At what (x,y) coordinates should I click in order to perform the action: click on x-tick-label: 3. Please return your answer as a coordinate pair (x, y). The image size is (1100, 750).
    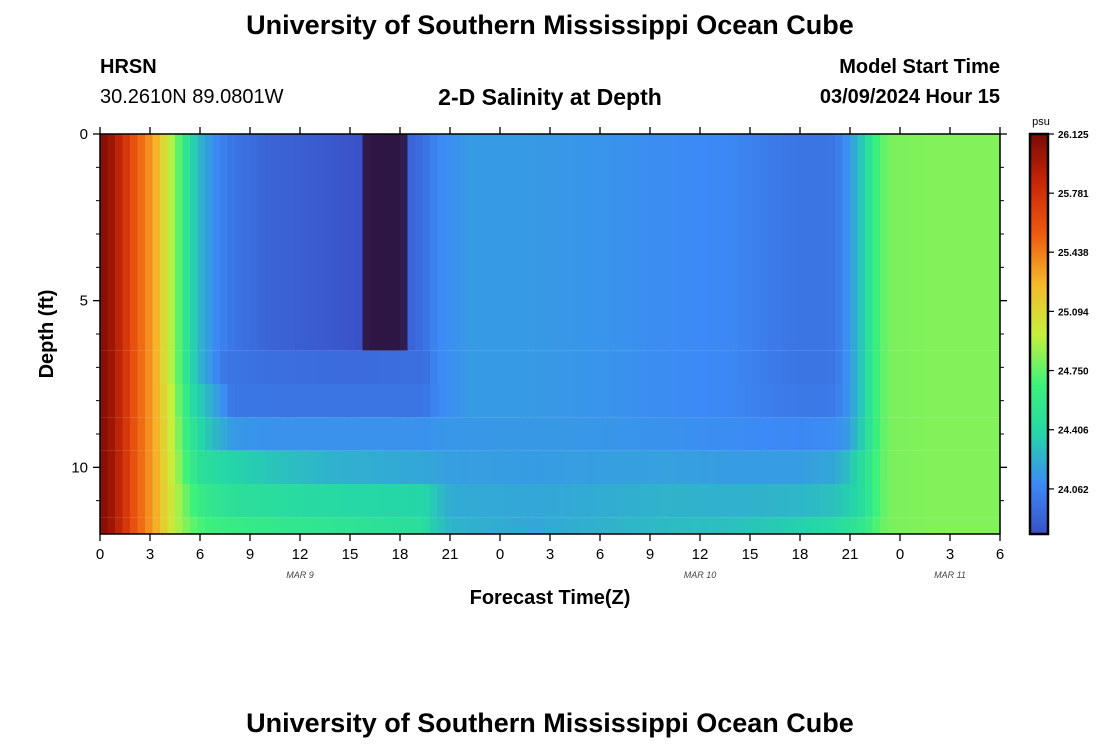
    Looking at the image, I should click on (550, 554).